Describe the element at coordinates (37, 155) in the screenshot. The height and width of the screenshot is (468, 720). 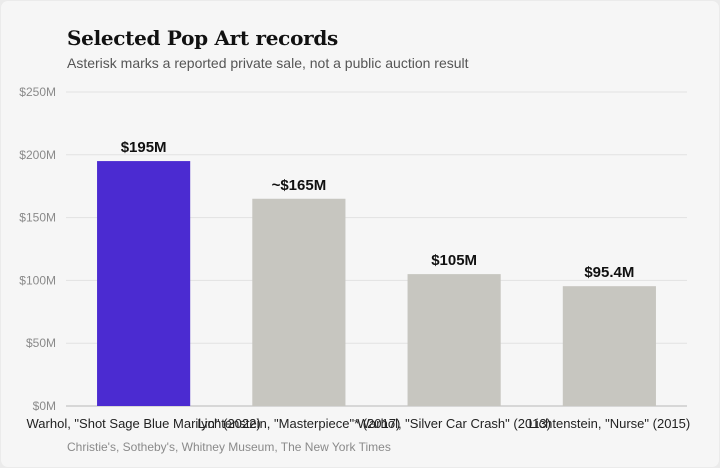
I see `y-tick-label: $200M` at that location.